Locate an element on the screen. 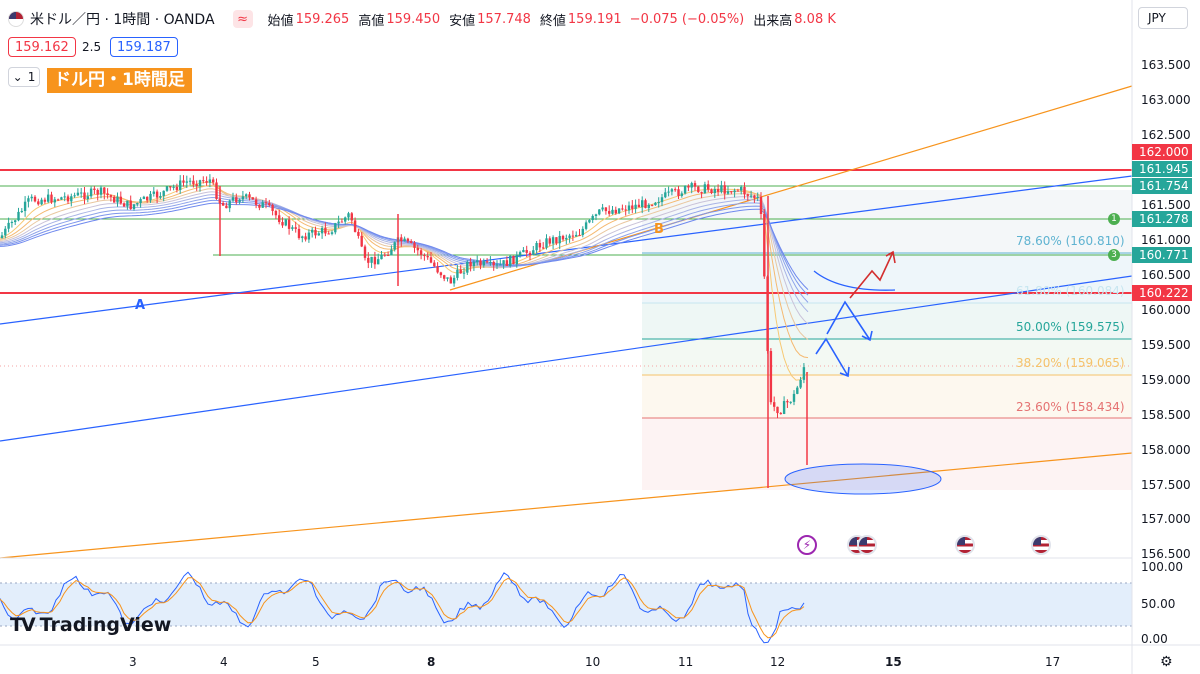  lightning-event-icon: ⚡ is located at coordinates (807, 545).